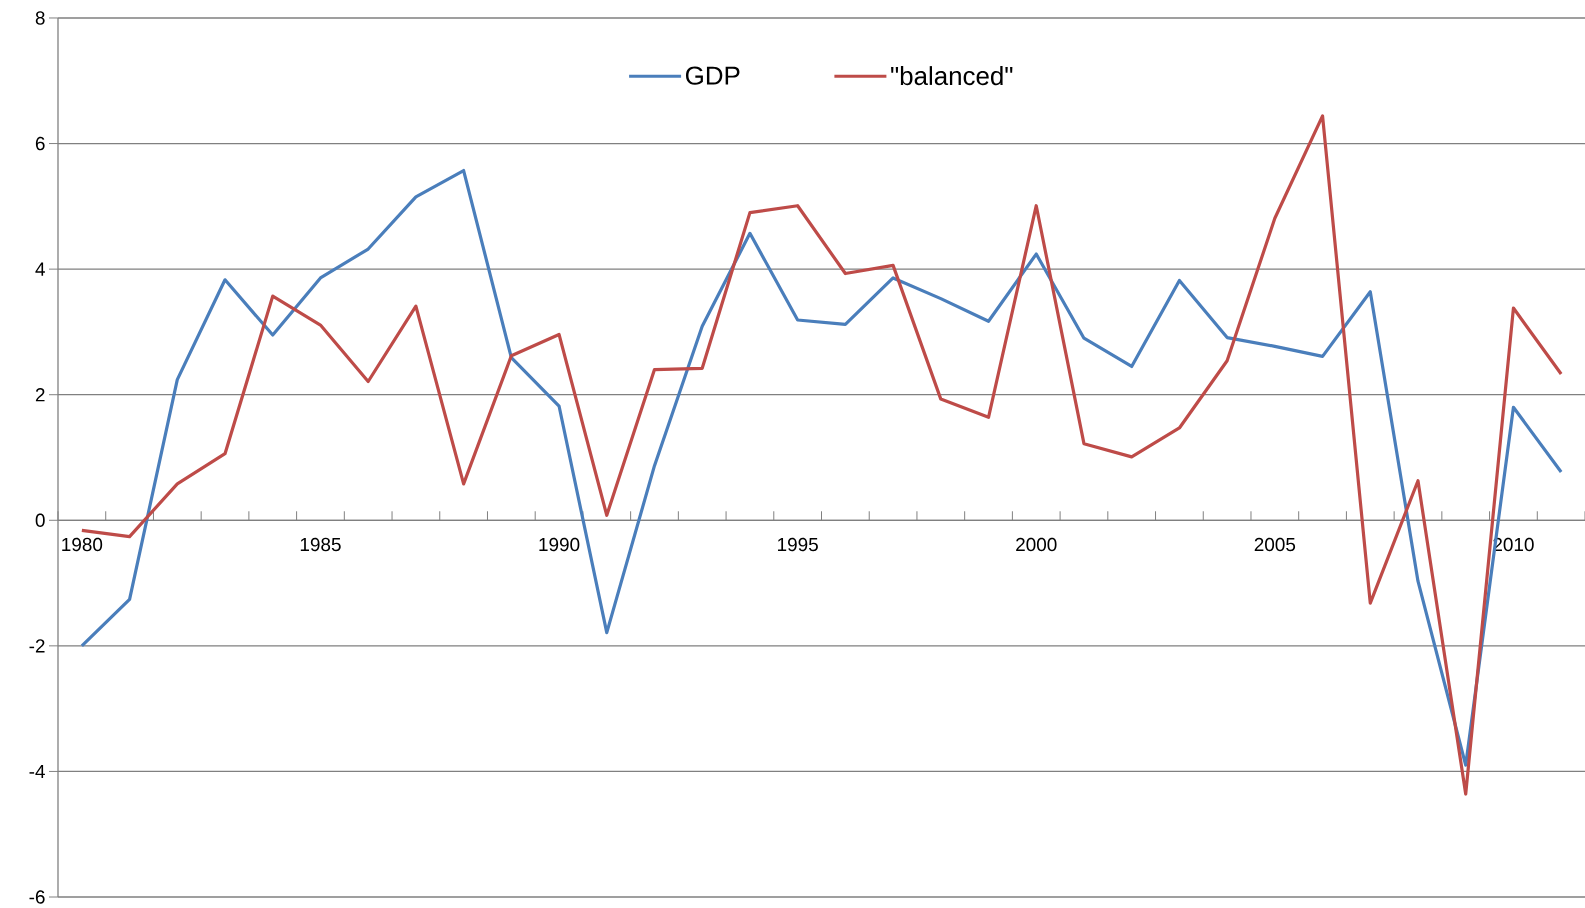 This screenshot has width=1585, height=908. I want to click on y-tick-label: -6, so click(37, 897).